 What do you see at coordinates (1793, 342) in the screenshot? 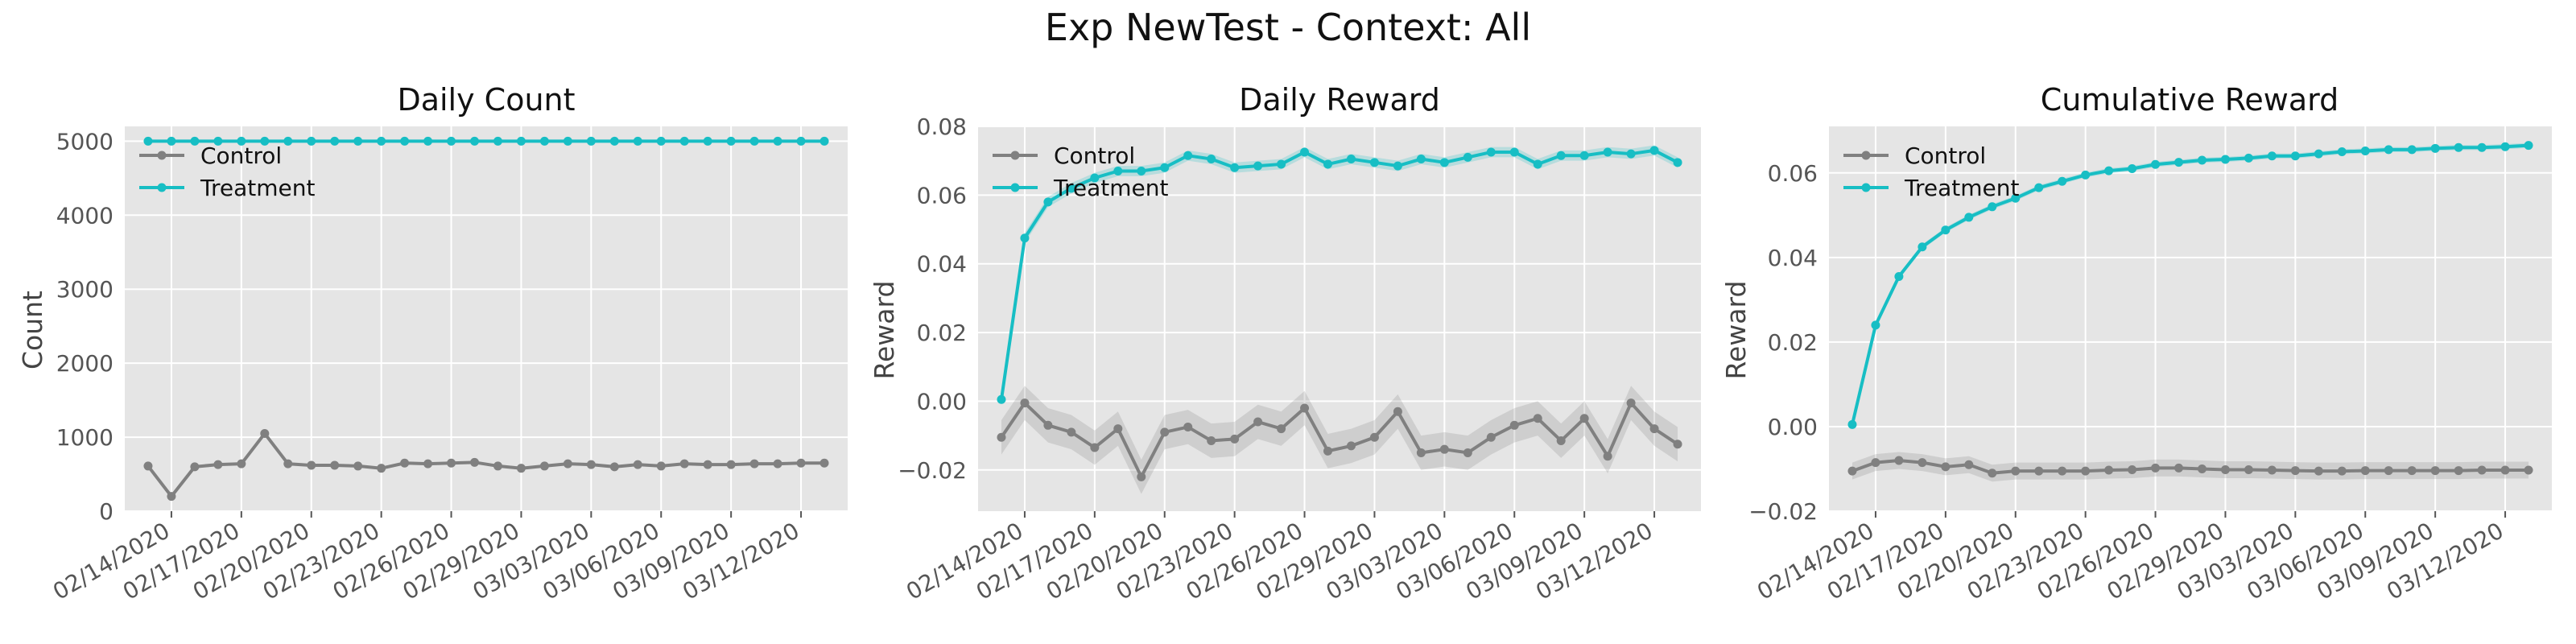
I see `y-tick-label: 0.02` at bounding box center [1793, 342].